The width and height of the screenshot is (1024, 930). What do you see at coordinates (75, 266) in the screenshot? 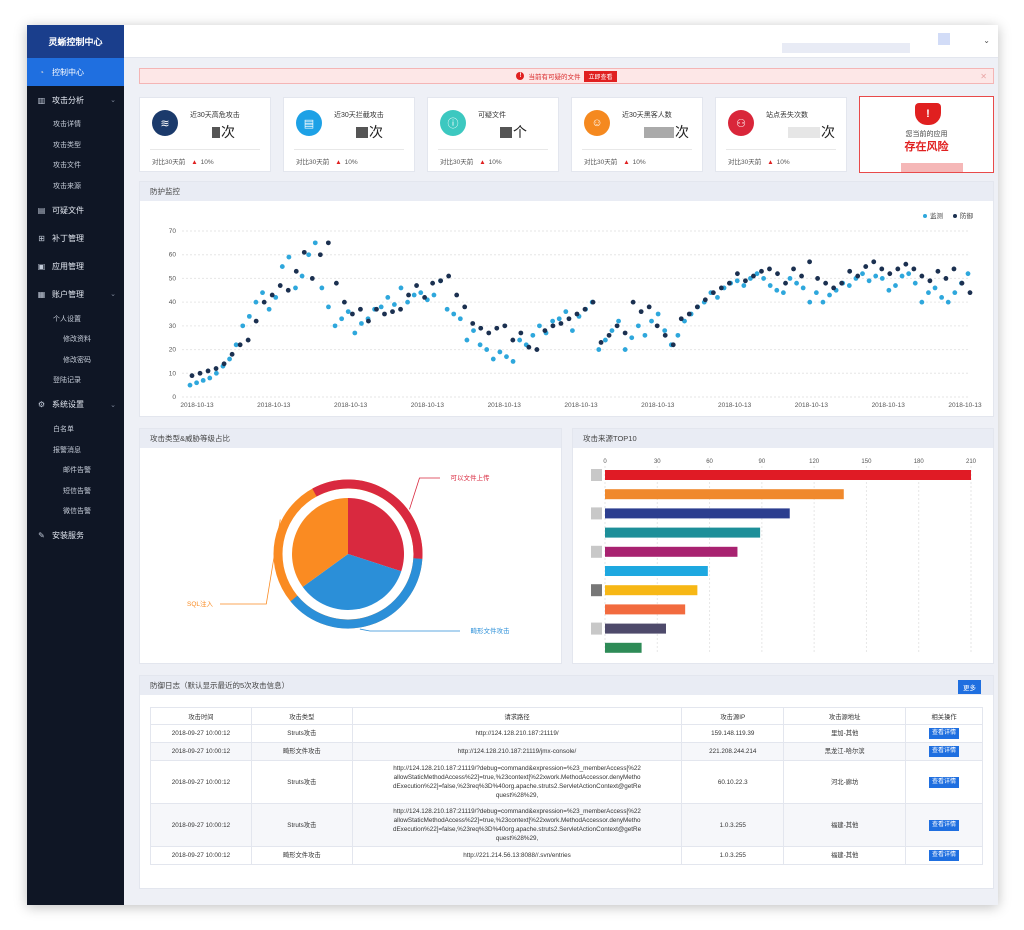
I see `sidebar-item-apps: ▣ 应用管理` at bounding box center [75, 266].